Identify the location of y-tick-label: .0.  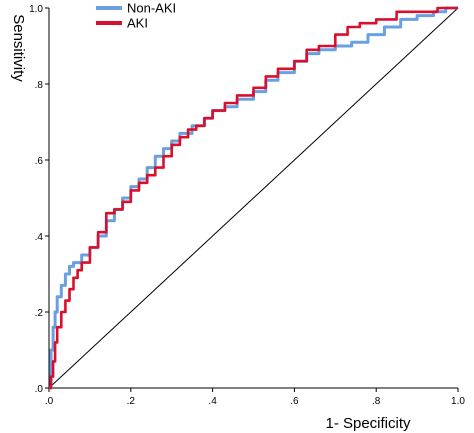
(39, 389).